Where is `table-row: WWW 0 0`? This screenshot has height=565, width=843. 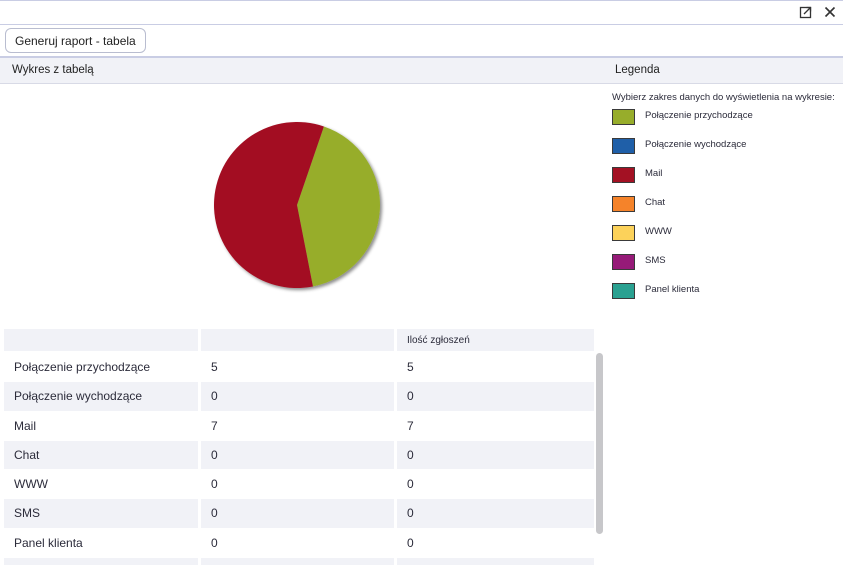 table-row: WWW 0 0 is located at coordinates (299, 485).